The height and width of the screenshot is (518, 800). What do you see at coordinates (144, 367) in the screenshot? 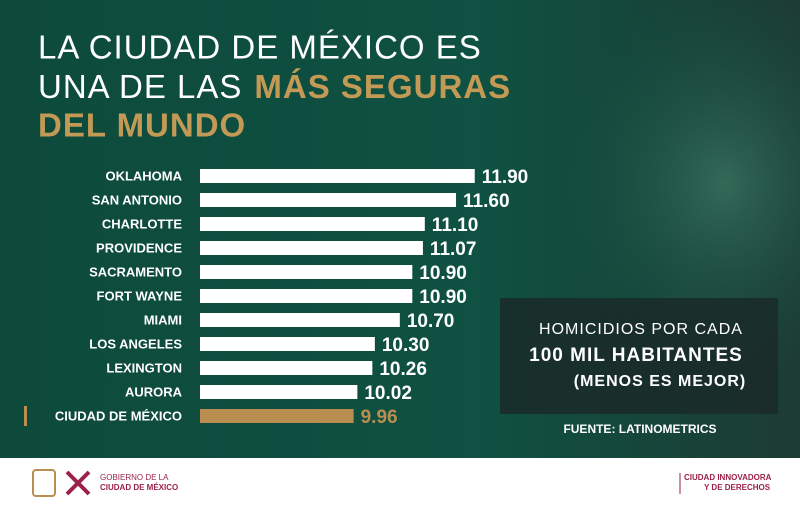
I see `category-label: LEXINGTON` at bounding box center [144, 367].